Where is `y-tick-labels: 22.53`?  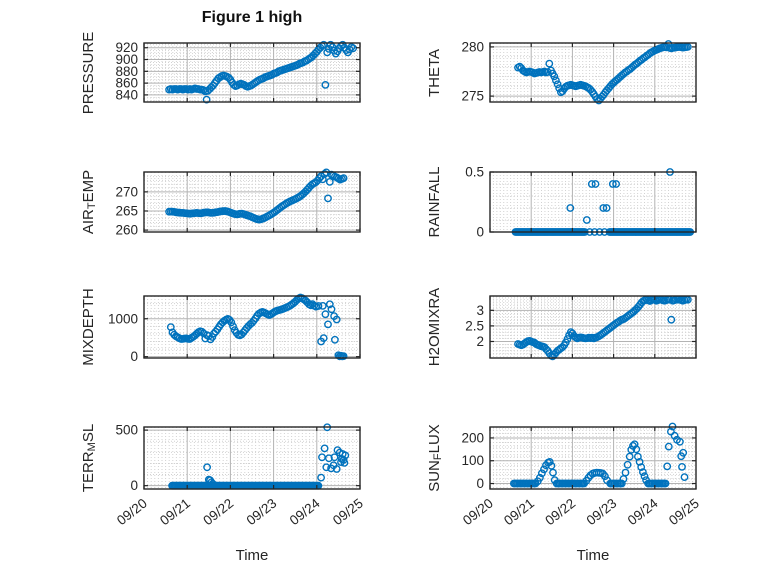
y-tick-labels: 22.53 is located at coordinates (474, 326).